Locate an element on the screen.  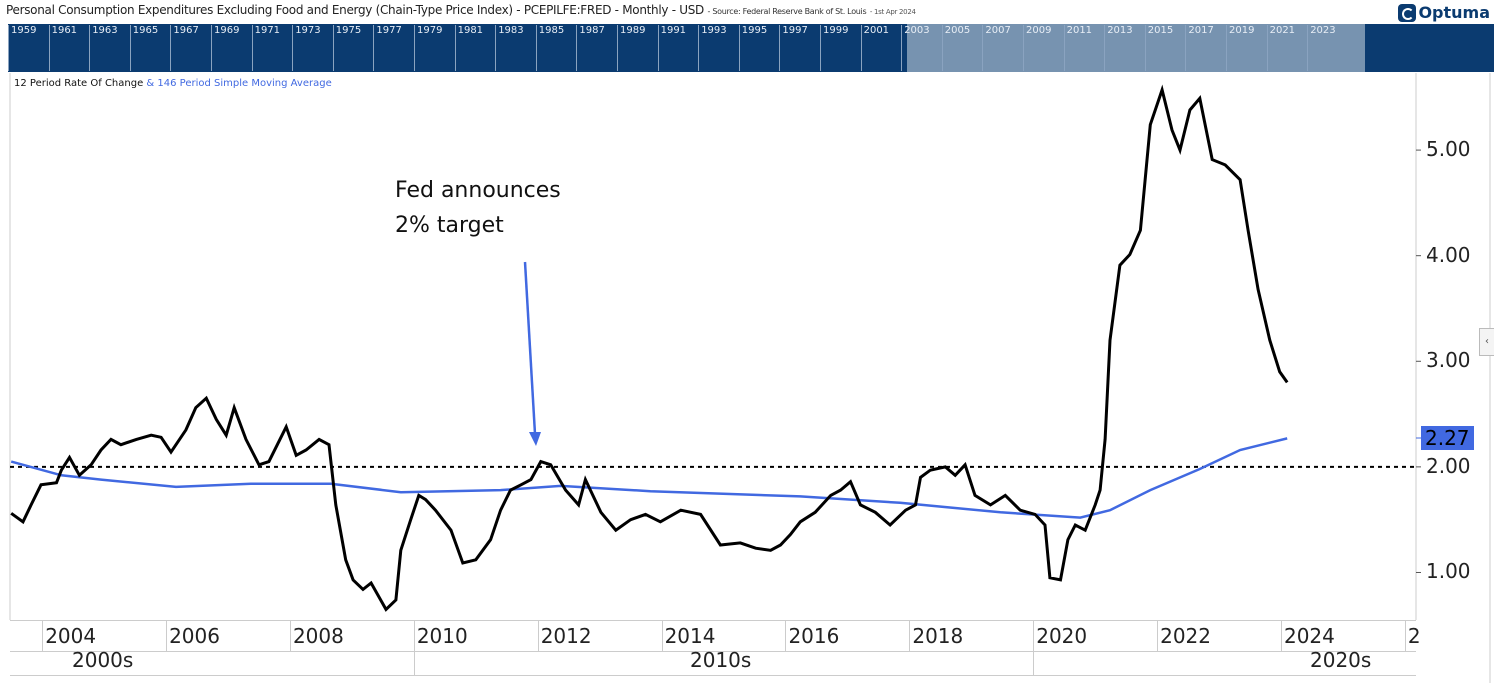
y-tick-label: 5.00 is located at coordinates (1448, 149).